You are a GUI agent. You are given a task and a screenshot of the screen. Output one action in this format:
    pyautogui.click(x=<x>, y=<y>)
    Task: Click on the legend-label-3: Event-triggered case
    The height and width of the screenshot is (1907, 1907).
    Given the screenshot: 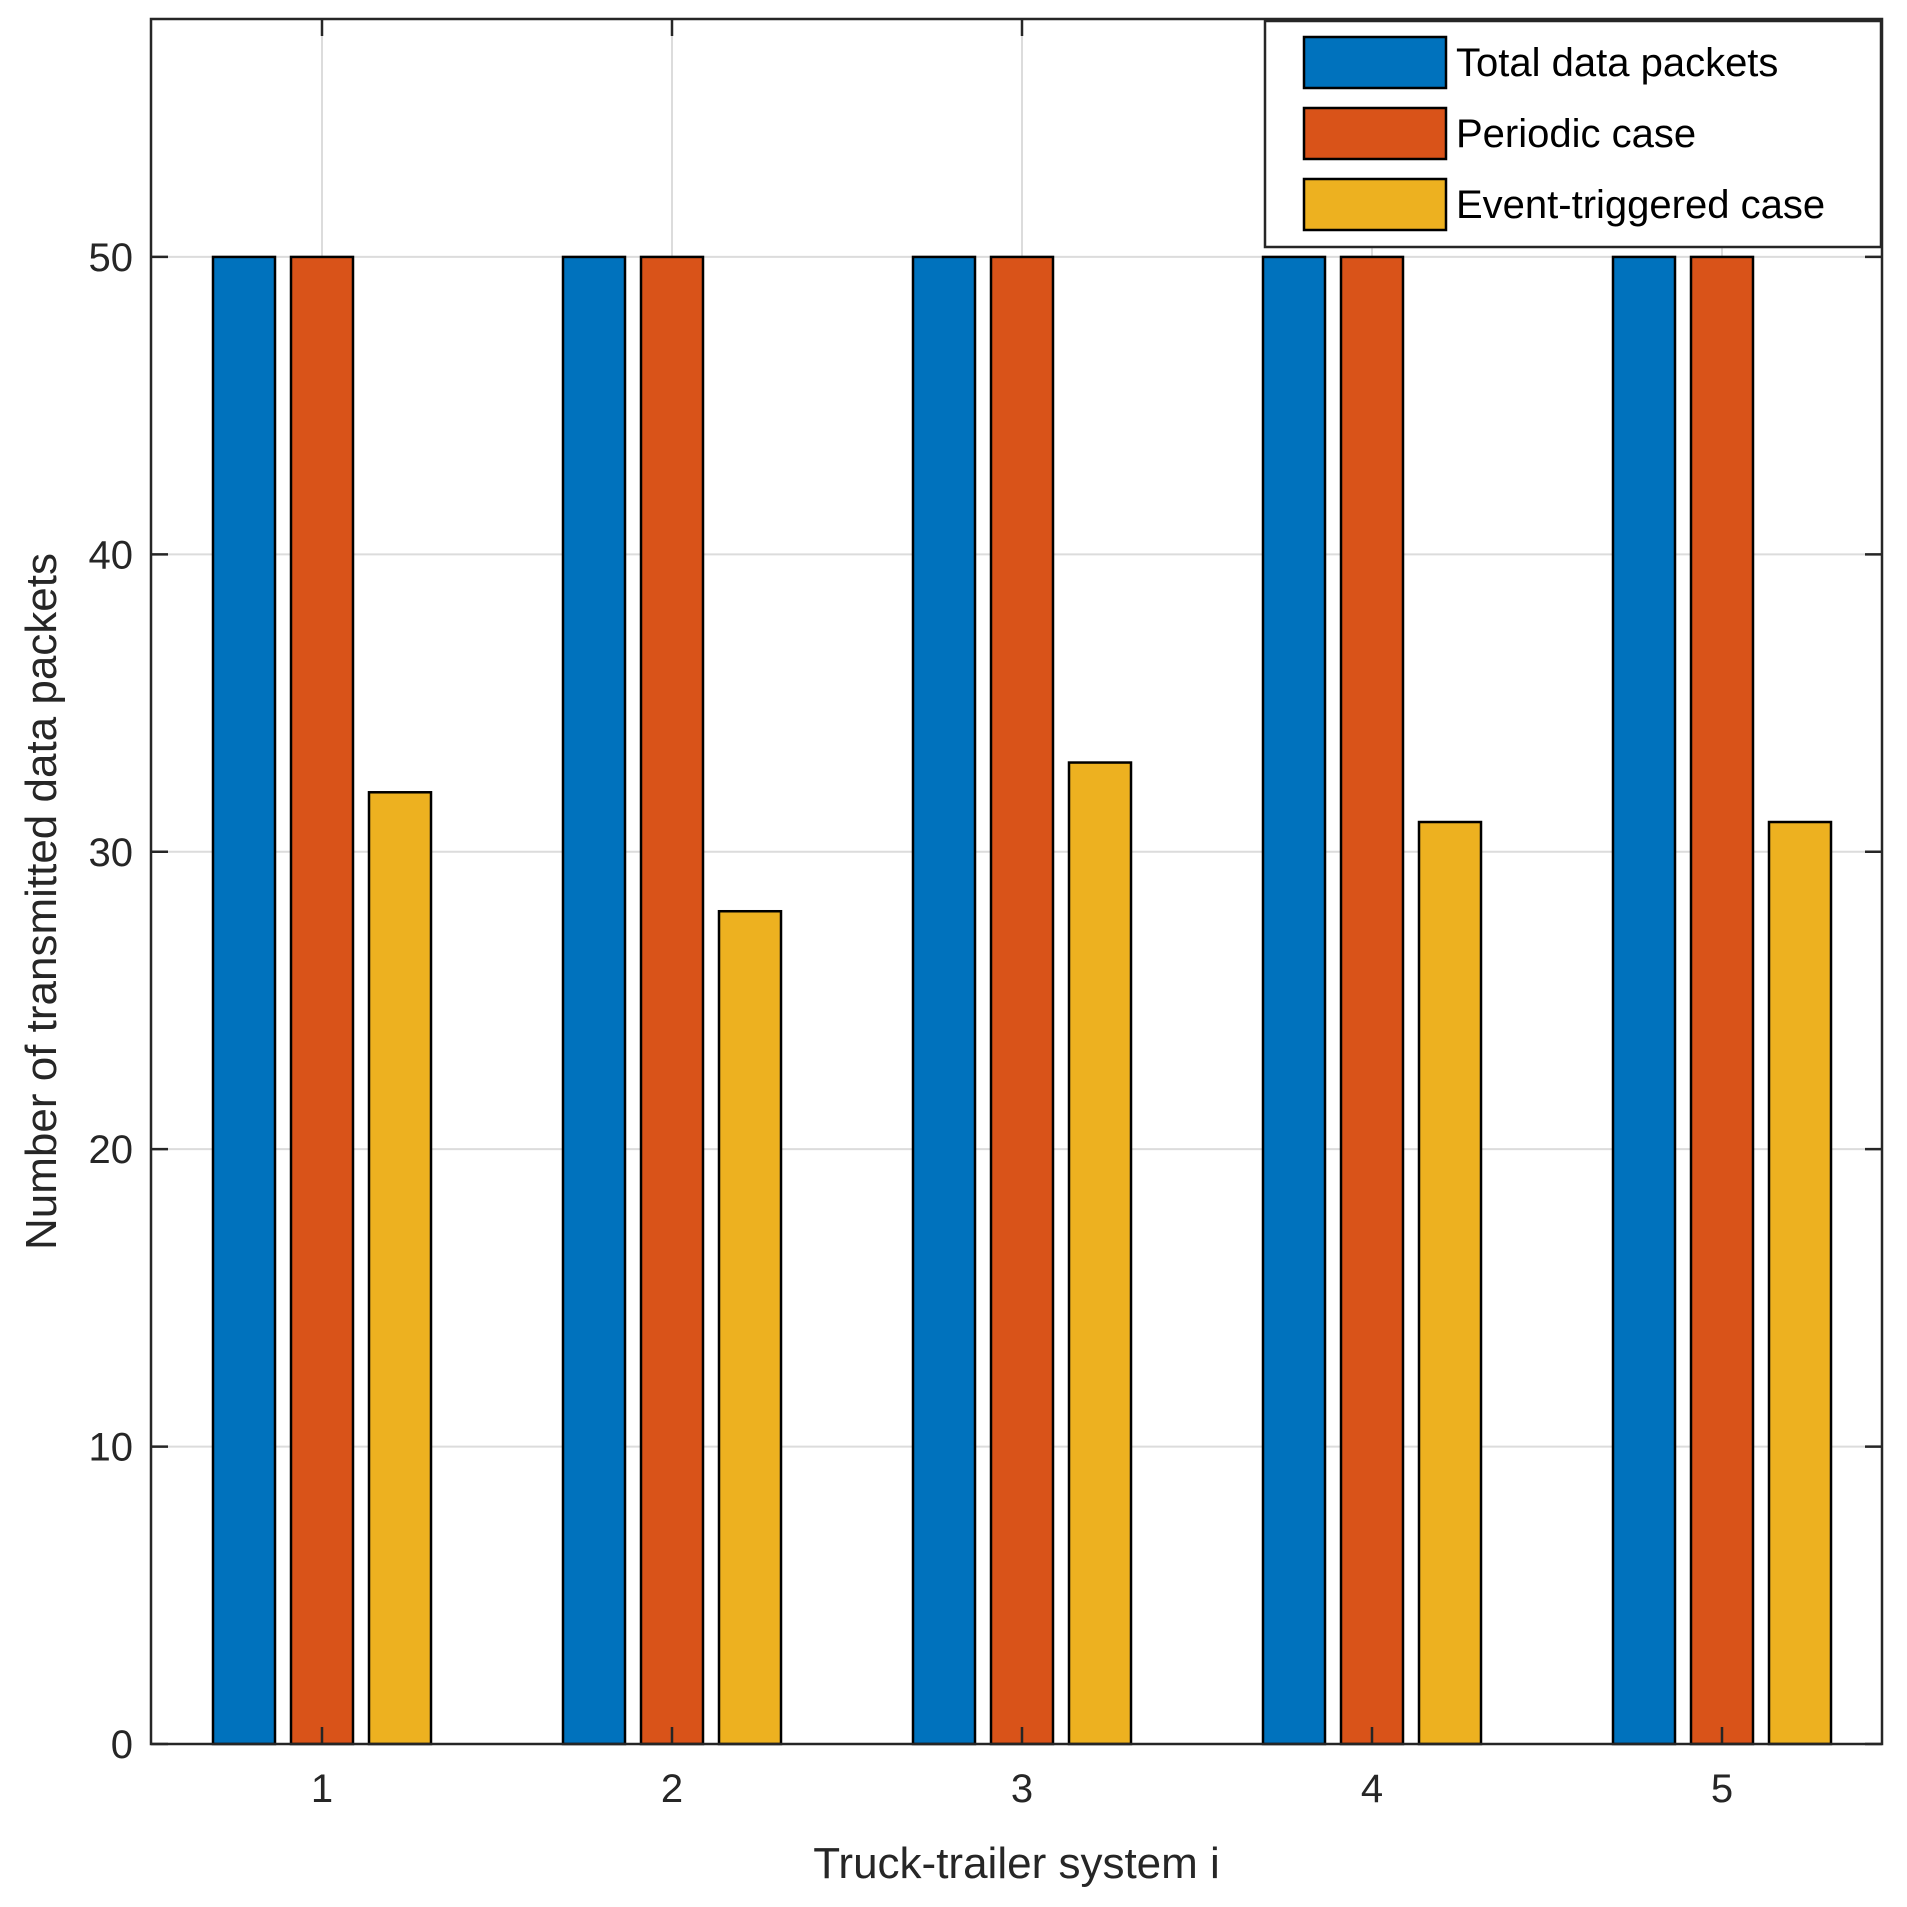 What is the action you would take?
    pyautogui.click(x=1640, y=205)
    